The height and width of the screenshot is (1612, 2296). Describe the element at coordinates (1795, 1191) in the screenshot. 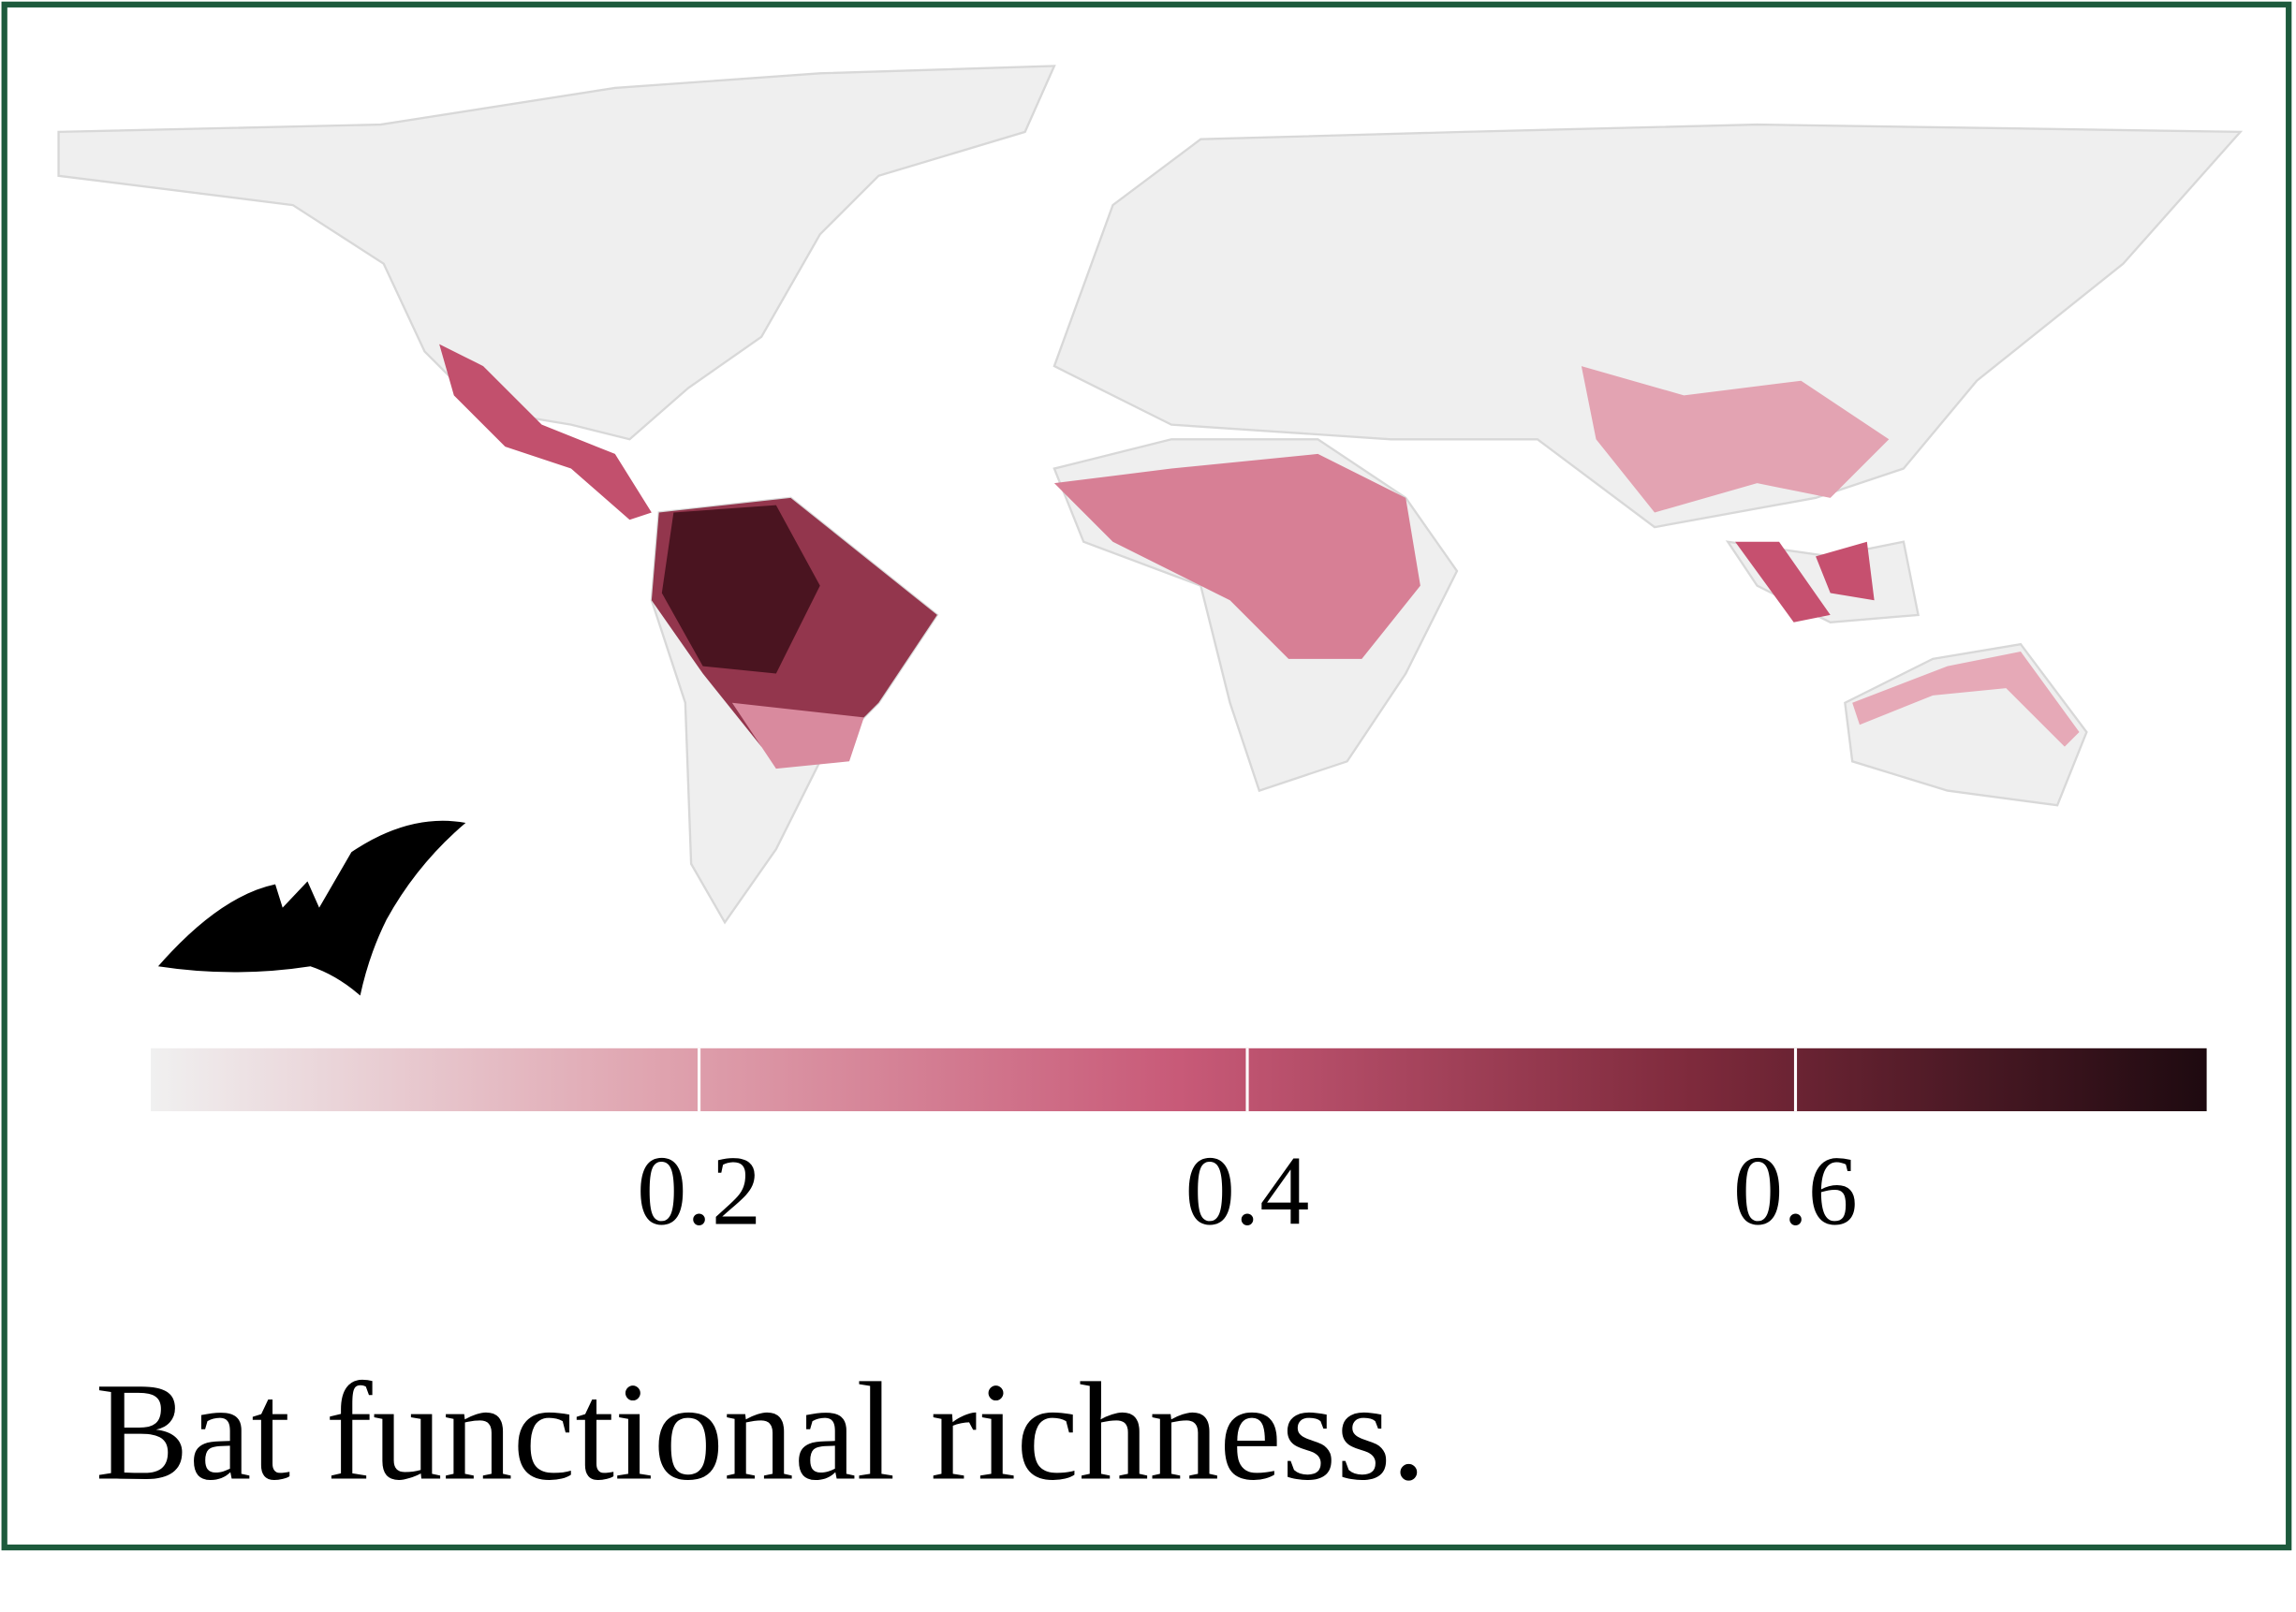

I see `colorbar-tick-label: 0.6` at that location.